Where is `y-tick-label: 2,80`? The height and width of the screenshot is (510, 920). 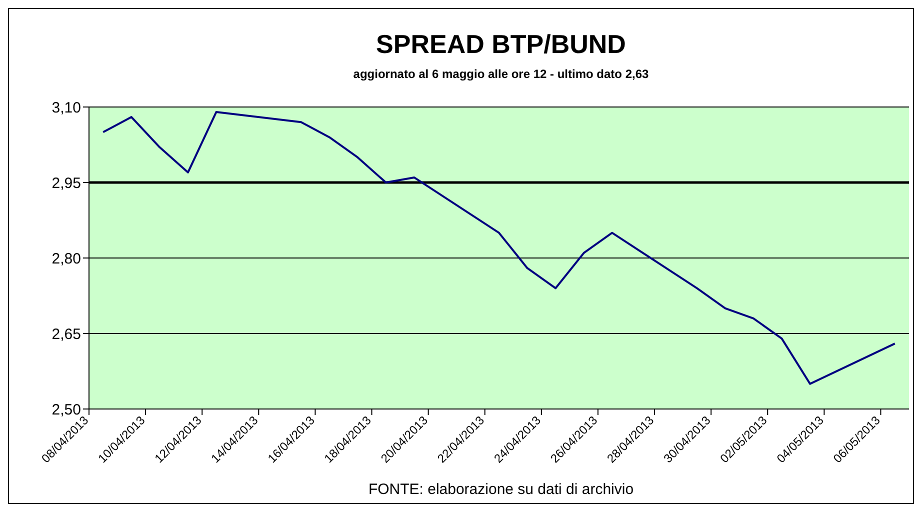
y-tick-label: 2,80 is located at coordinates (66, 259).